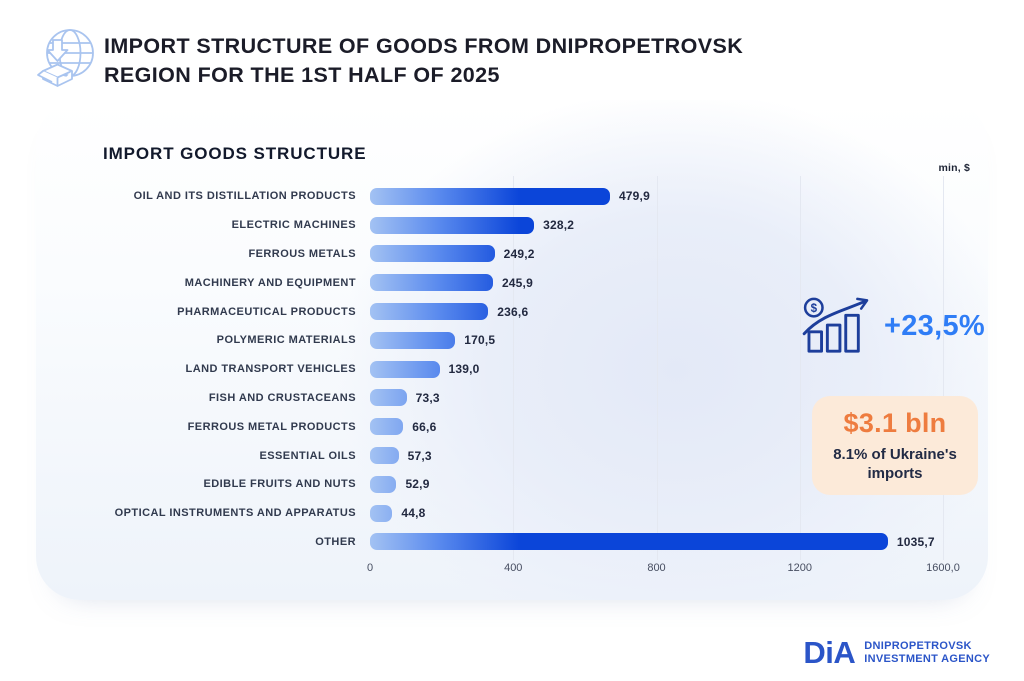 The height and width of the screenshot is (681, 1024). What do you see at coordinates (927, 658) in the screenshot?
I see `dia-org-line2: INVESTMENT AGENCY` at bounding box center [927, 658].